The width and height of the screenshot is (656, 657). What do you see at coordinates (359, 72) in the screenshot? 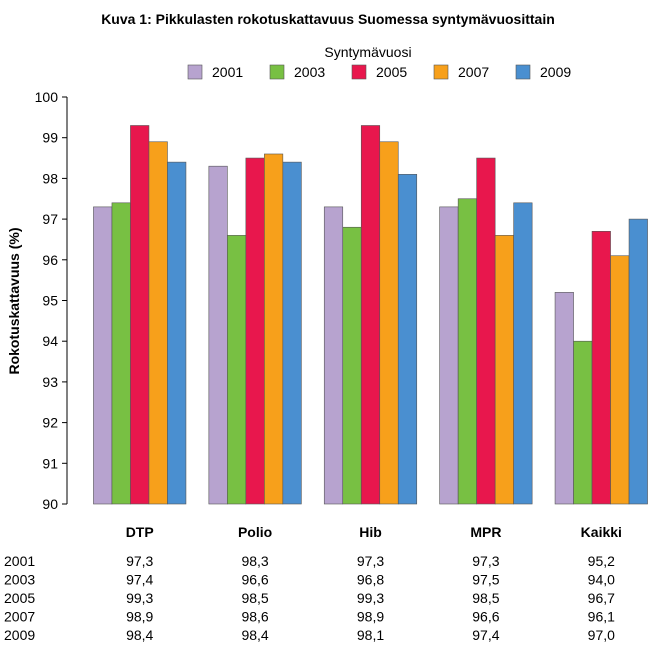
I see `legend-swatch-2005` at bounding box center [359, 72].